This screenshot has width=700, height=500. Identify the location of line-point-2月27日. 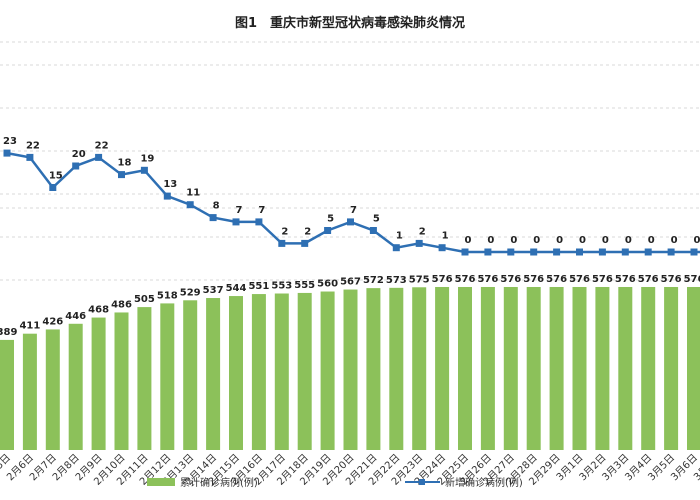
(511, 252).